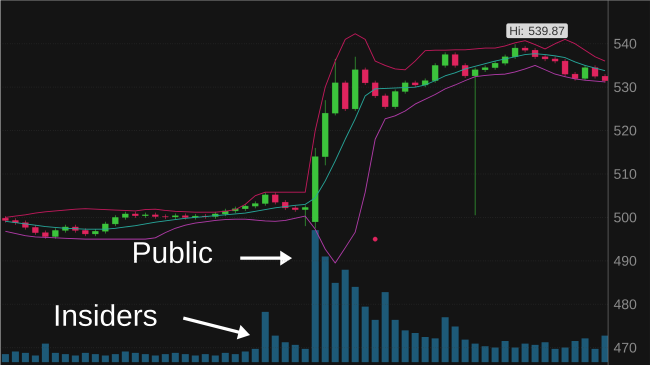  I want to click on y-tick-label: 500, so click(625, 217).